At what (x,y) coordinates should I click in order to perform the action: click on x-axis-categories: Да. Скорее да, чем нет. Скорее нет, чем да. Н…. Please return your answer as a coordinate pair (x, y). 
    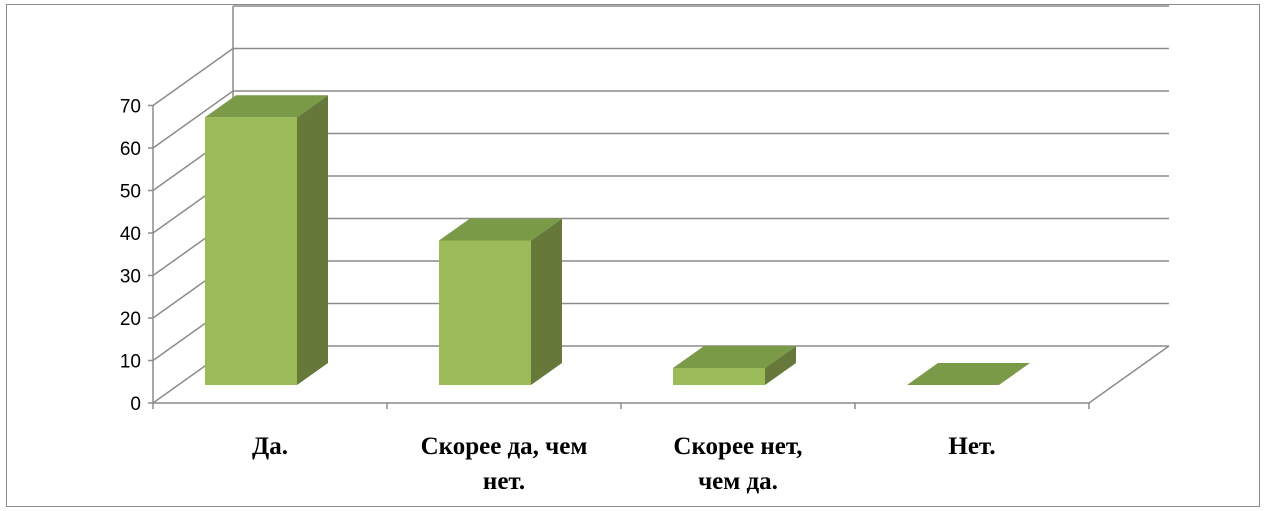
    Looking at the image, I should click on (624, 464).